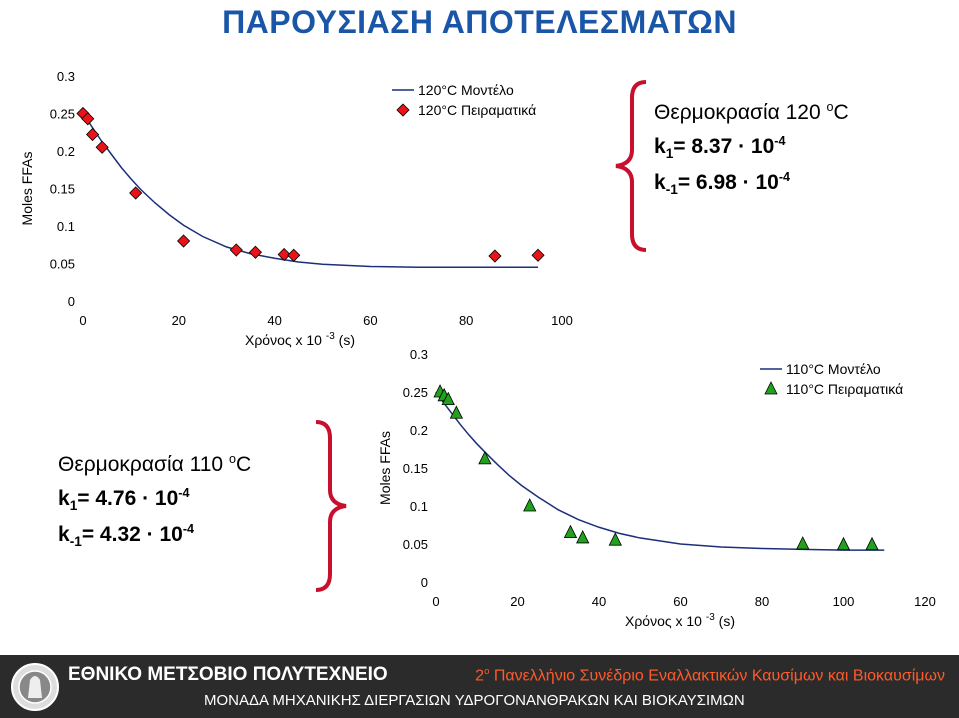 The height and width of the screenshot is (718, 959). I want to click on chart-120c-xtick-label: 20, so click(179, 320).